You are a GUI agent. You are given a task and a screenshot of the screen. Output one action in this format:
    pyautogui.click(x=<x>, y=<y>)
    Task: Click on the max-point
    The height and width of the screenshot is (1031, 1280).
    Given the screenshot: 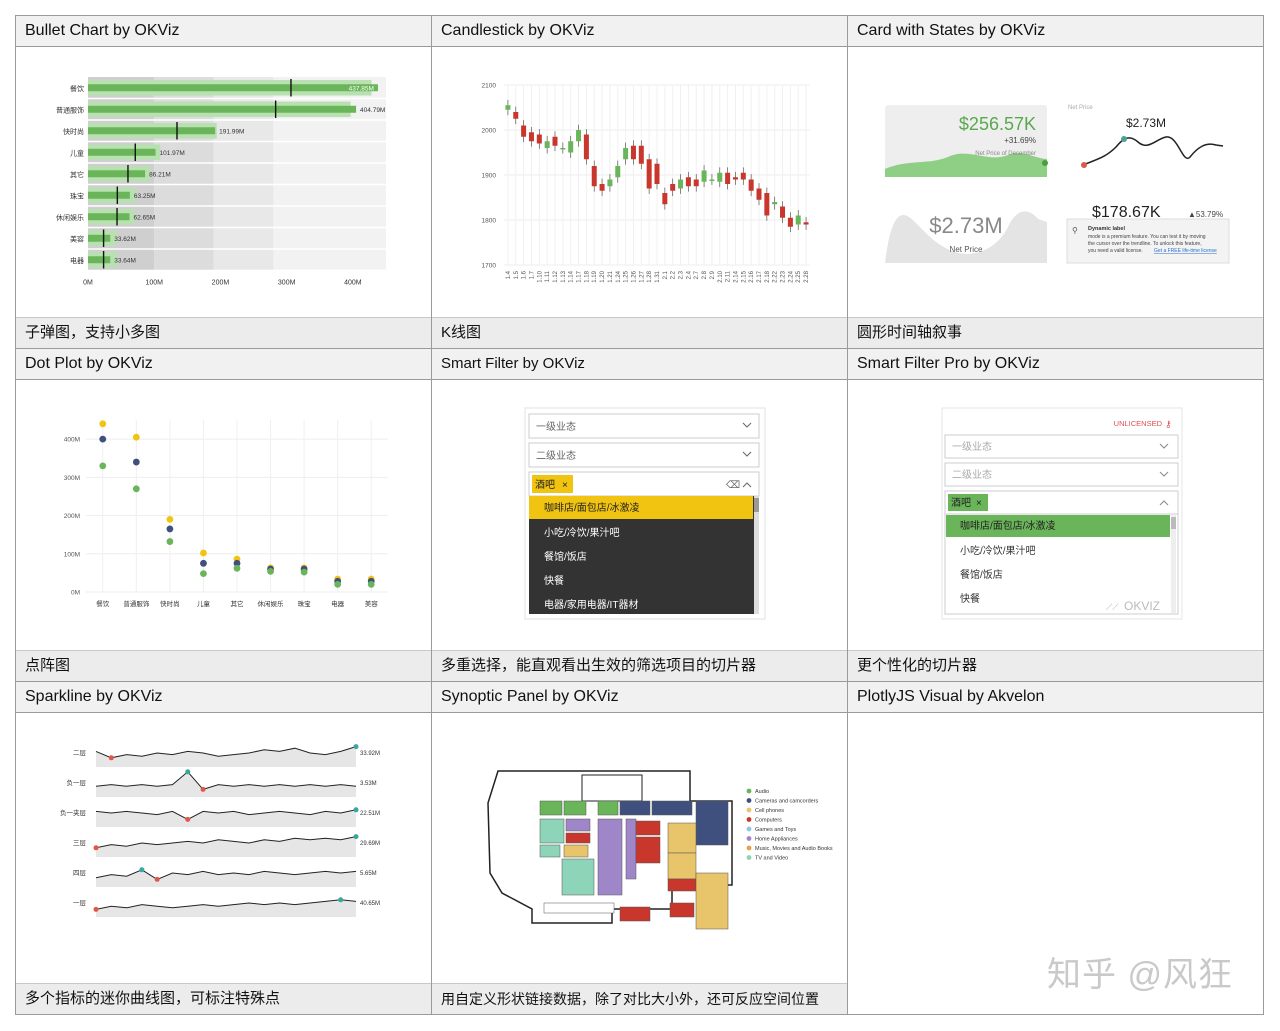 What is the action you would take?
    pyautogui.click(x=356, y=837)
    